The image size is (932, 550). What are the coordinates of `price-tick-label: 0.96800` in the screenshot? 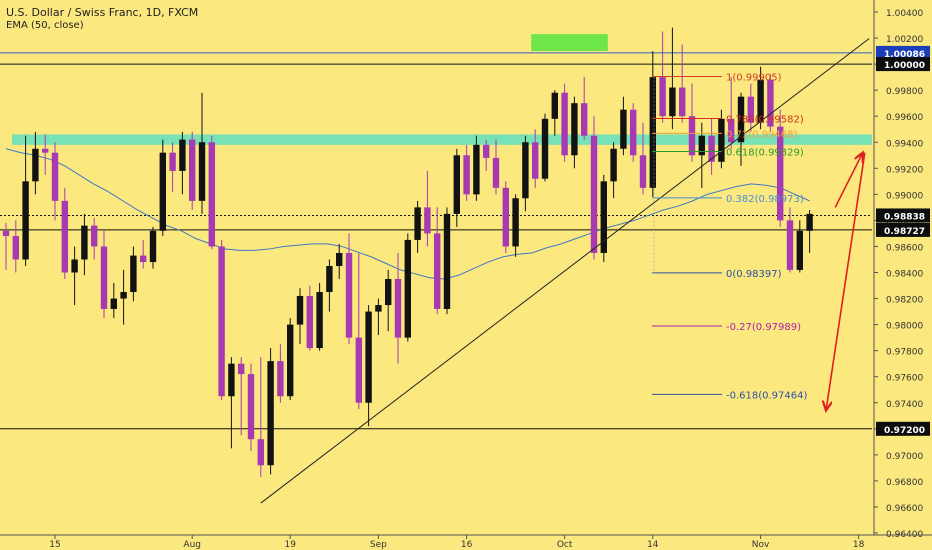 It's located at (904, 483).